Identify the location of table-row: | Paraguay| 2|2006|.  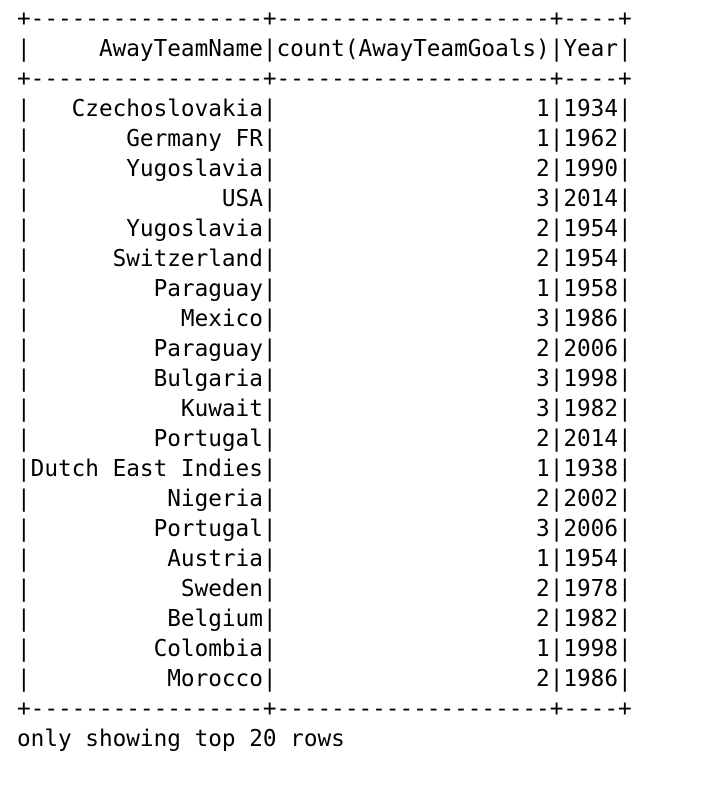
(324, 349).